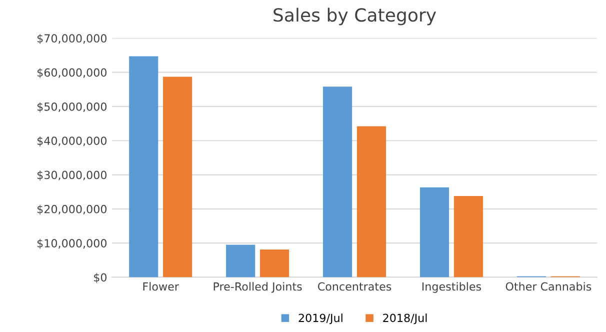  I want to click on x-tick-label: Pre-Rolled Joints, so click(258, 287).